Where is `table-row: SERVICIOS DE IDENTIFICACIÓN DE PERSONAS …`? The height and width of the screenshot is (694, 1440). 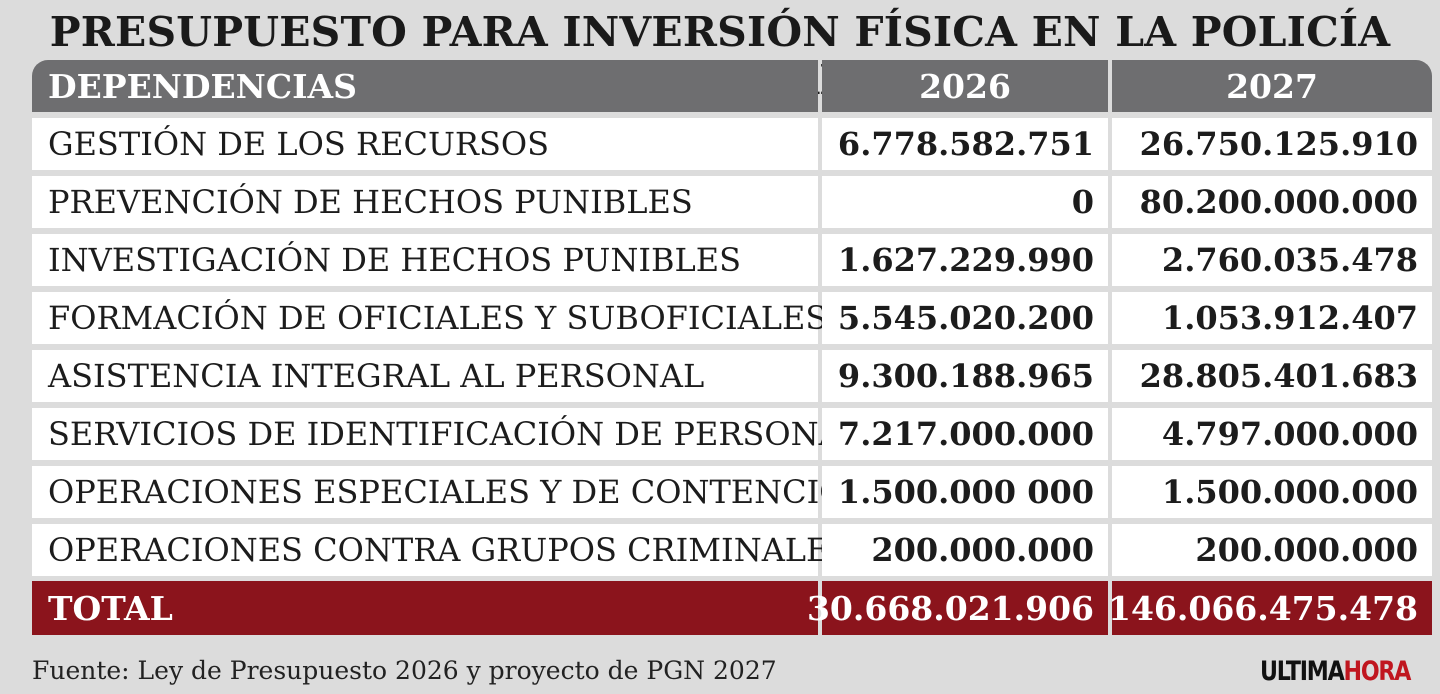
table-row: SERVICIOS DE IDENTIFICACIÓN DE PERSONAS … is located at coordinates (732, 434).